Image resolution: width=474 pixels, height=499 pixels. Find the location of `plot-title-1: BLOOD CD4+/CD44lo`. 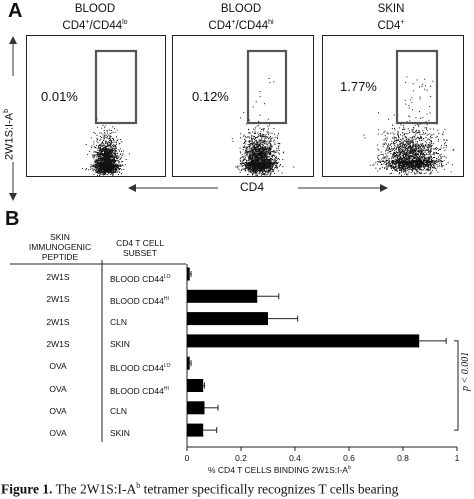

plot-title-1: BLOOD CD4+/CD44lo is located at coordinates (95, 18).